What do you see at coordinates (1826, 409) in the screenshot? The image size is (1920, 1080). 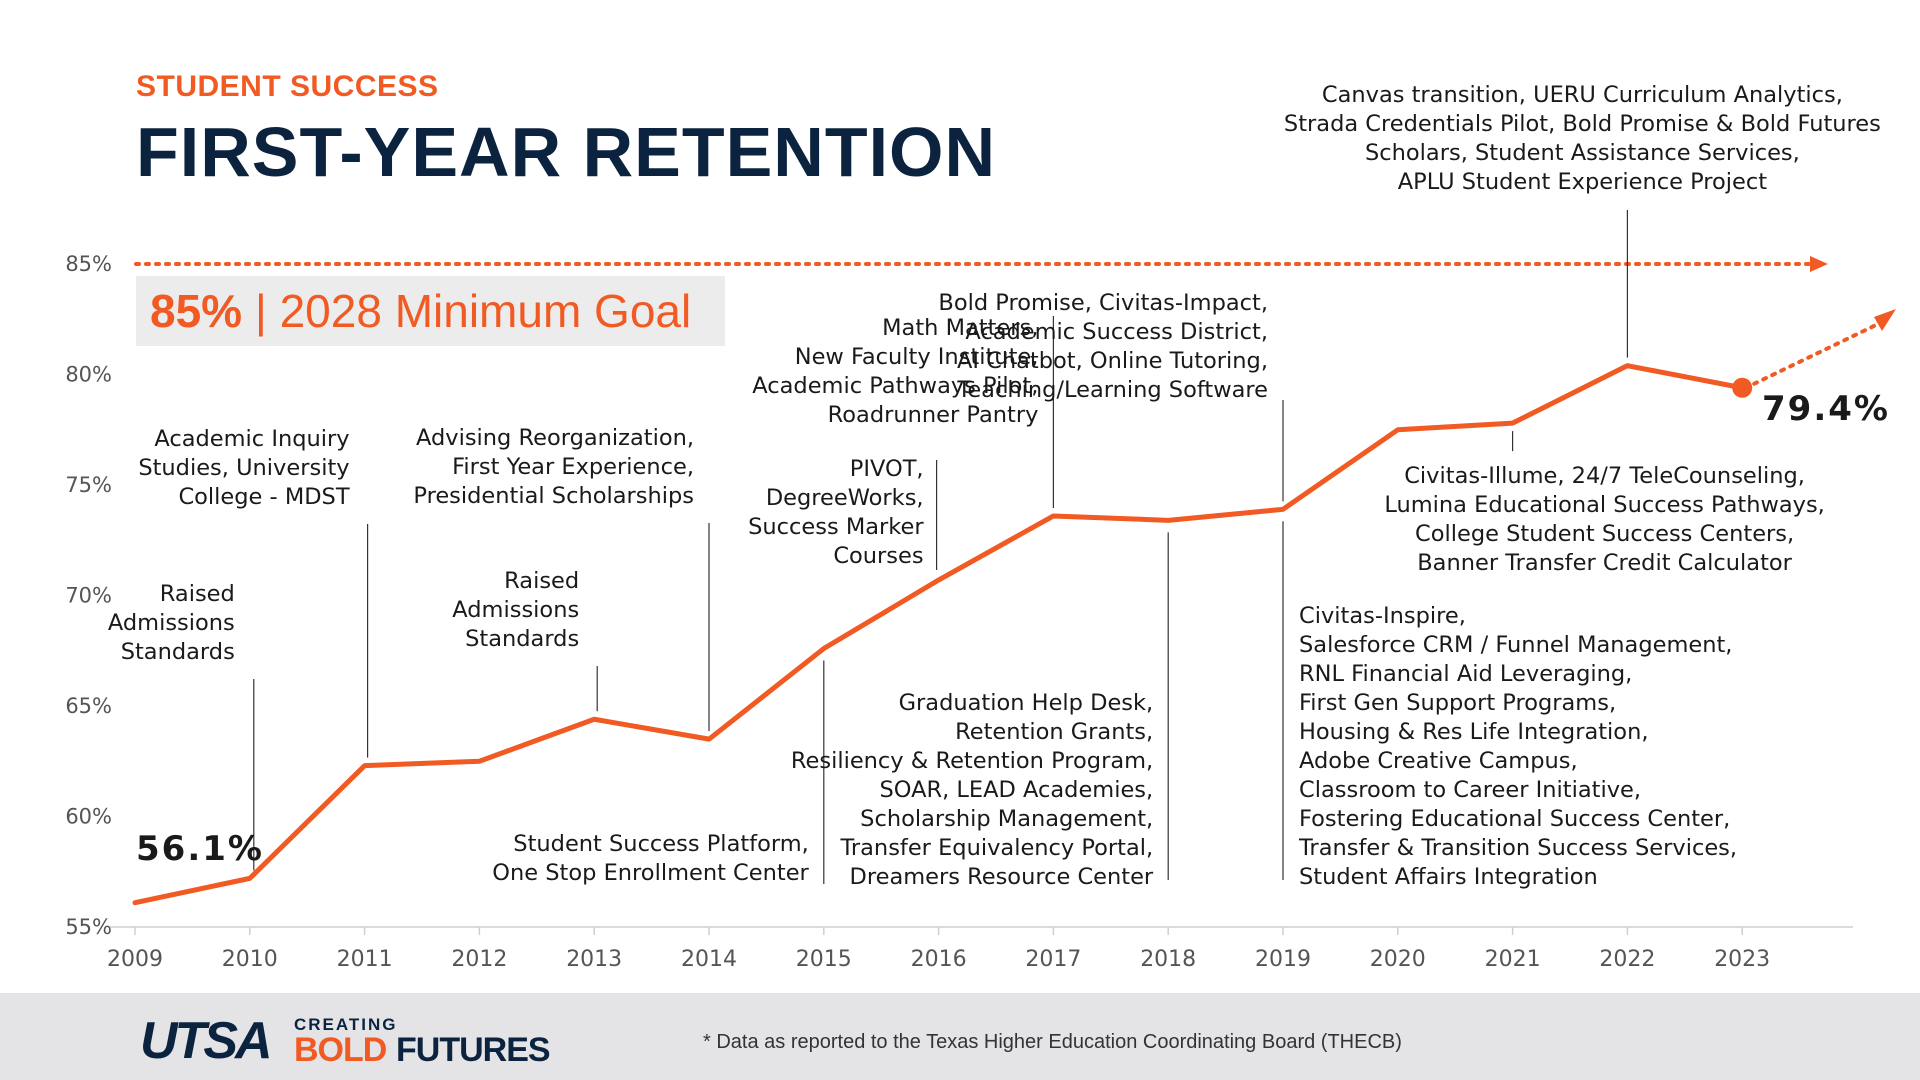 I see `end-value-label: 79.4%` at bounding box center [1826, 409].